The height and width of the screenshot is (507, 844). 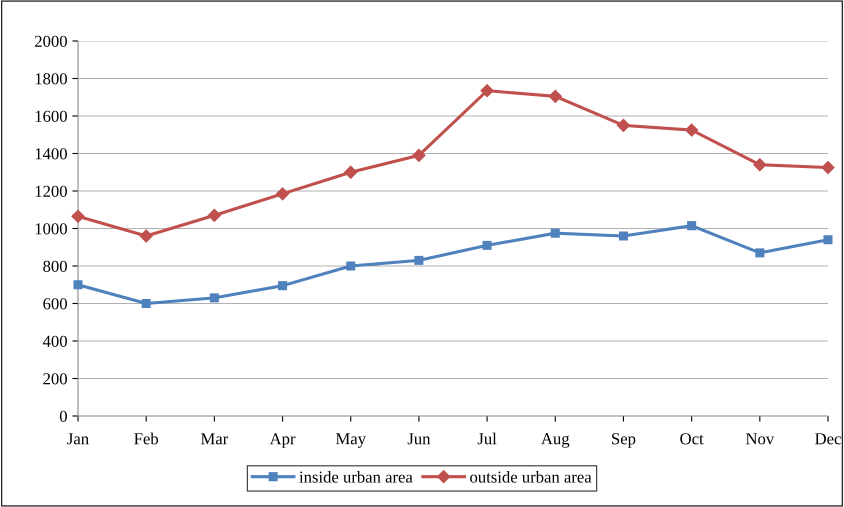 I want to click on x-tick-label: Mar, so click(x=214, y=438).